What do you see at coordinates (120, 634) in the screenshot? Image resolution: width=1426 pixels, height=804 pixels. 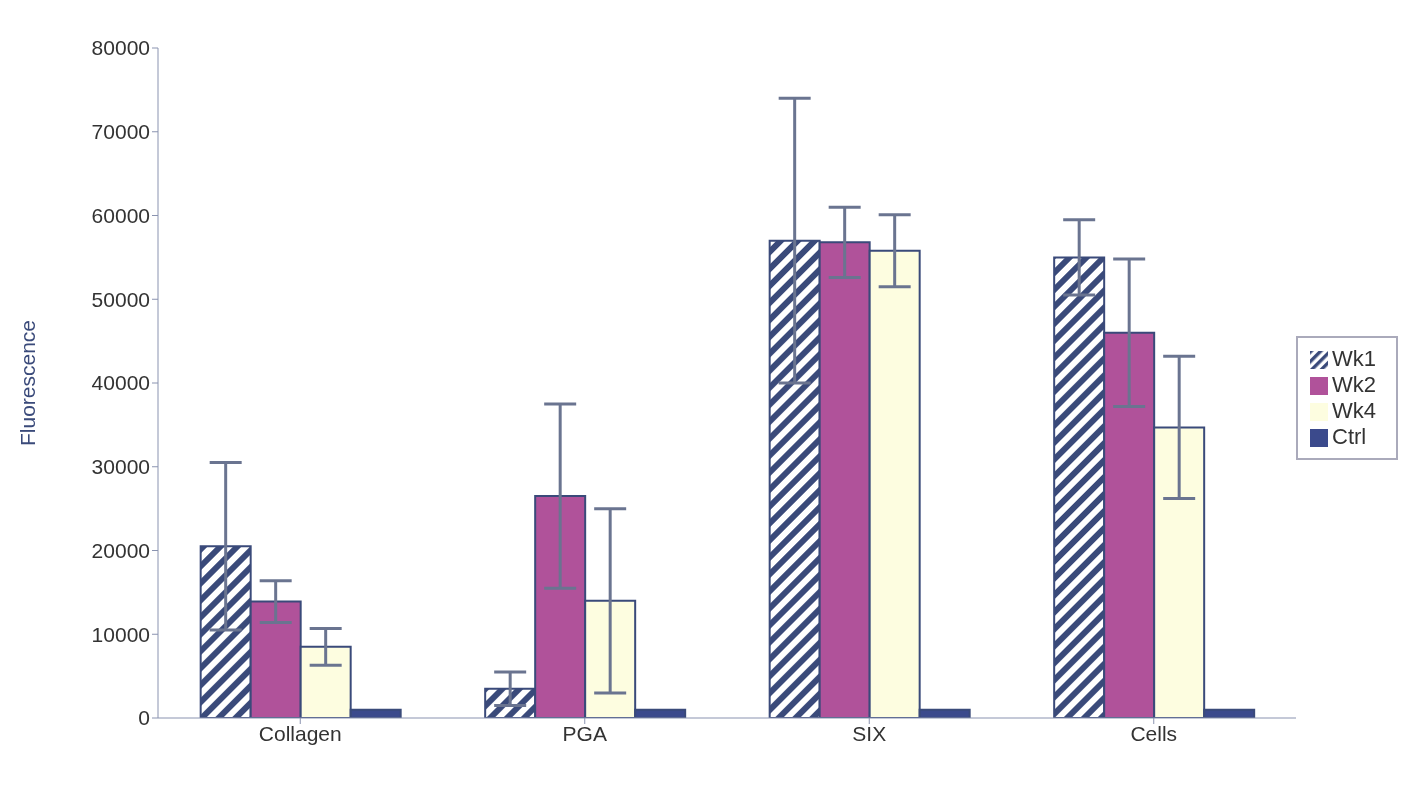 I see `y-tick-label: 10000` at bounding box center [120, 634].